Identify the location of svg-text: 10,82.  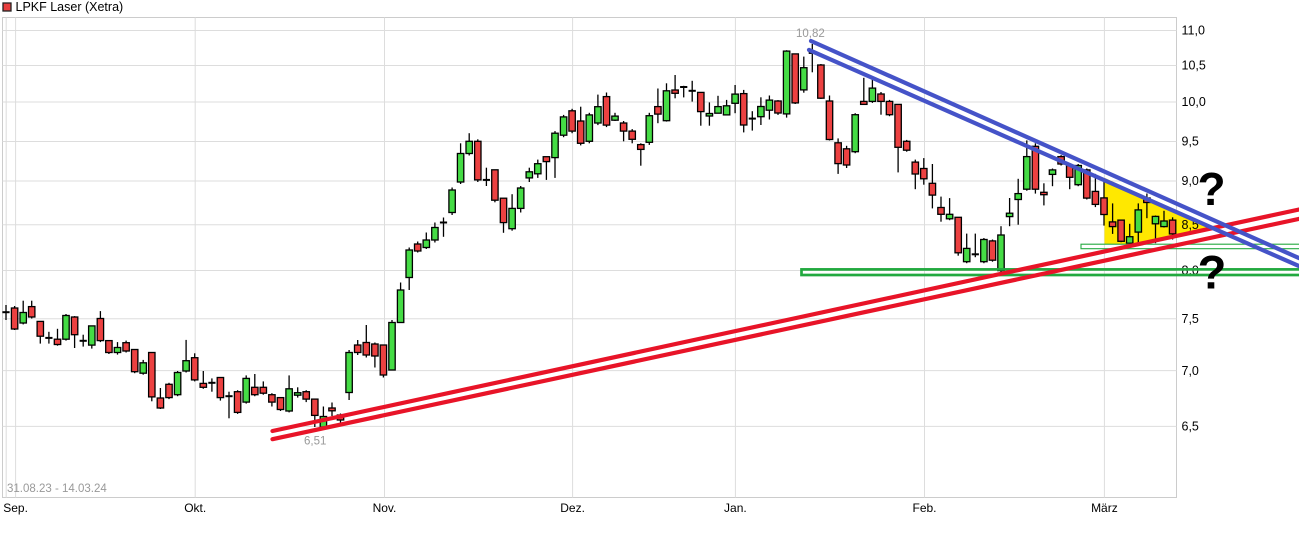
(810, 34).